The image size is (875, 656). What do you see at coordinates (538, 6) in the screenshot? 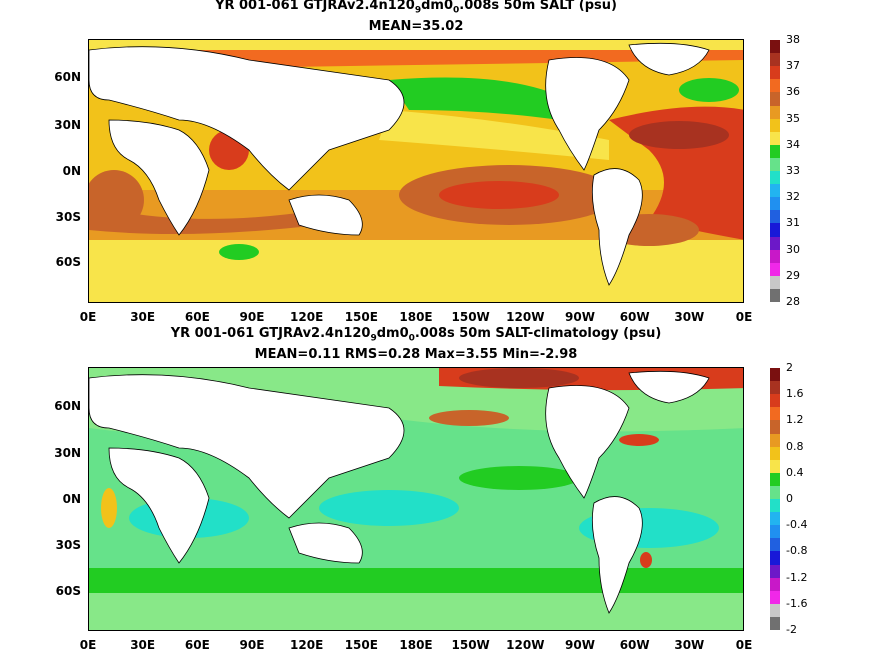
I see `top-title-part3: .008s 50m SALT (psu)` at bounding box center [538, 6].